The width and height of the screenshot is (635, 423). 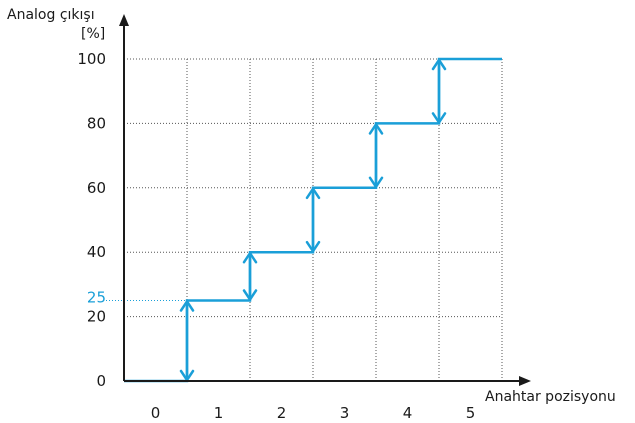 I want to click on y-tick-label: 40, so click(x=96, y=252).